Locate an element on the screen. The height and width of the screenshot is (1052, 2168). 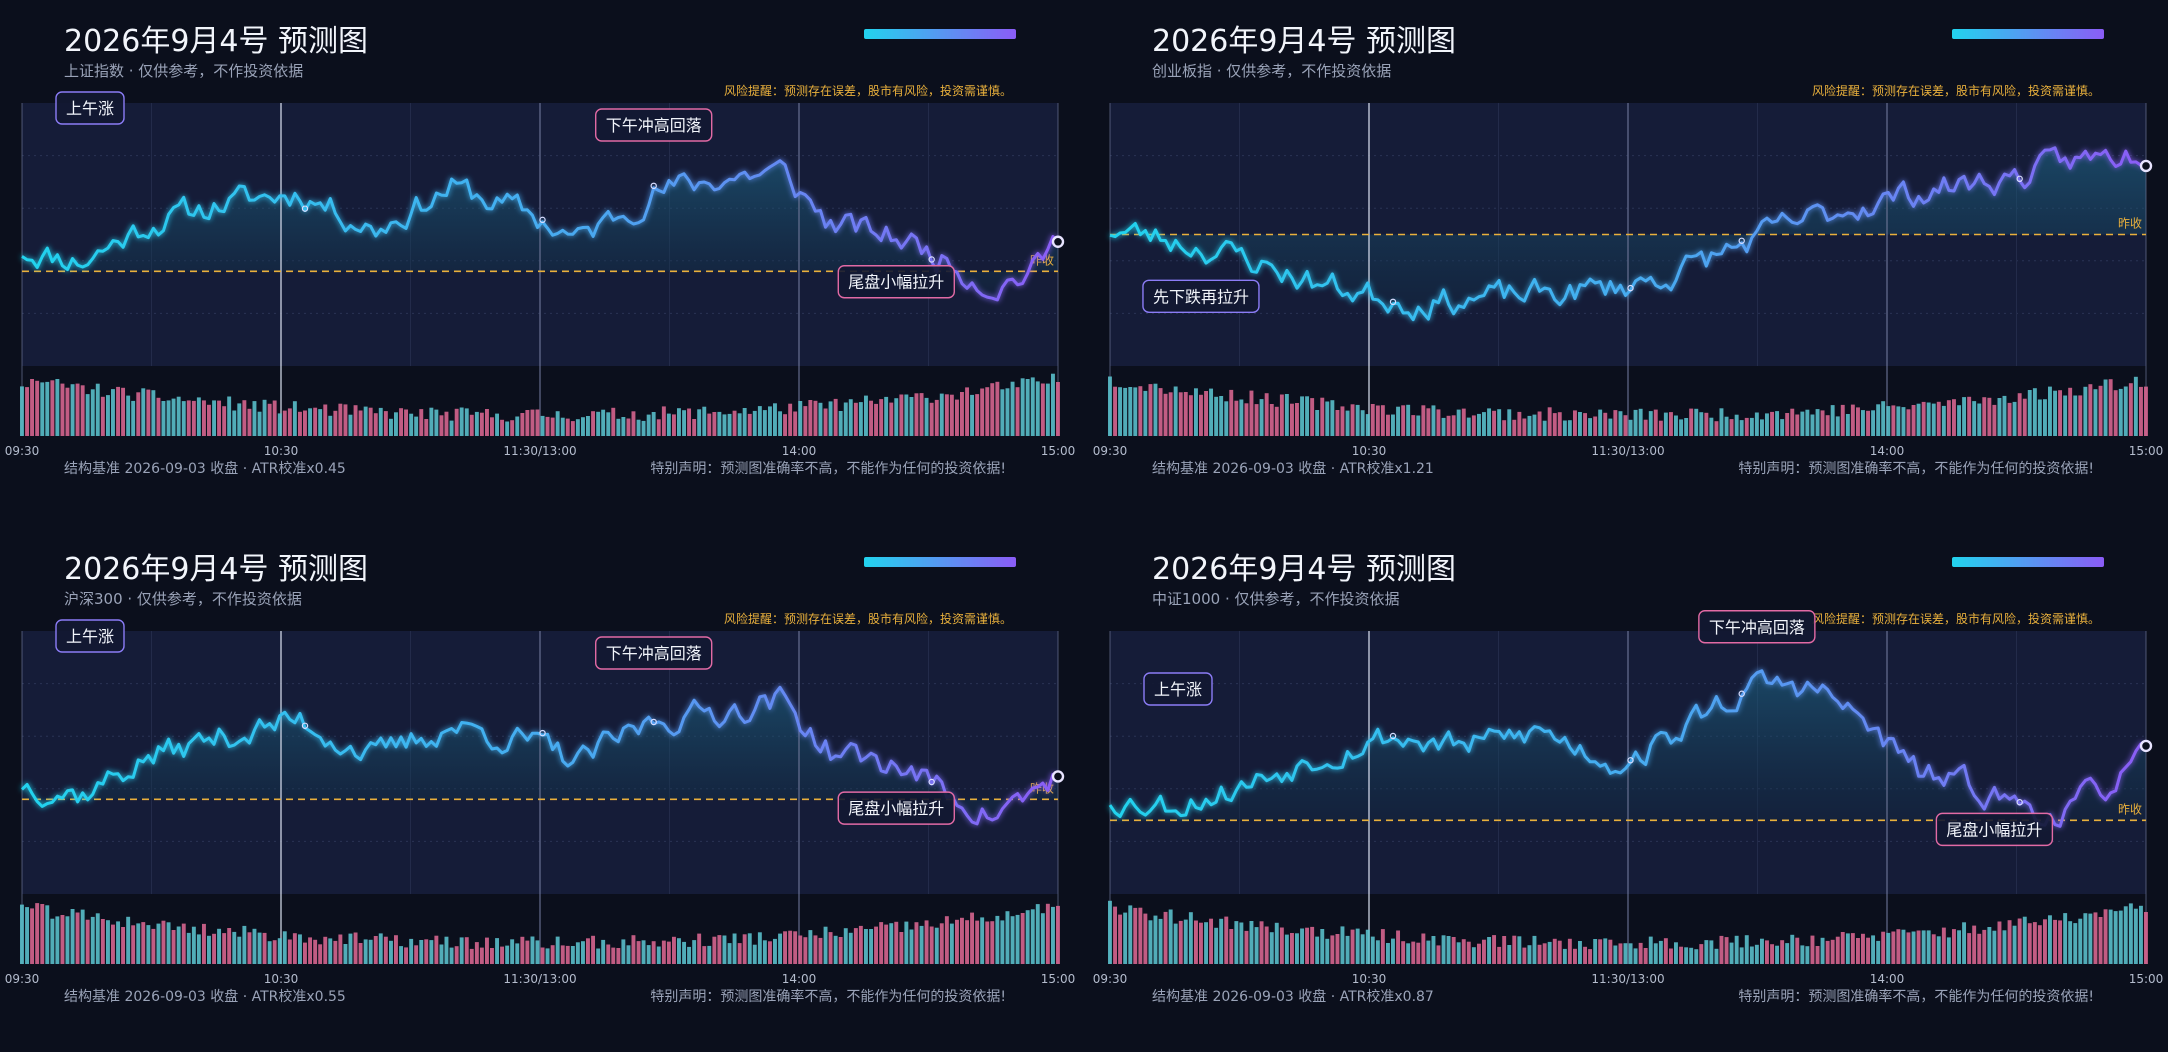
x-tick-label: 15:00 is located at coordinates (1058, 979).